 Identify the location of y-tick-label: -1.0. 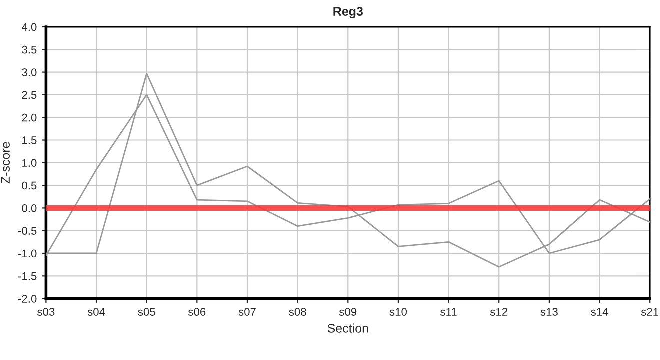
(27, 254).